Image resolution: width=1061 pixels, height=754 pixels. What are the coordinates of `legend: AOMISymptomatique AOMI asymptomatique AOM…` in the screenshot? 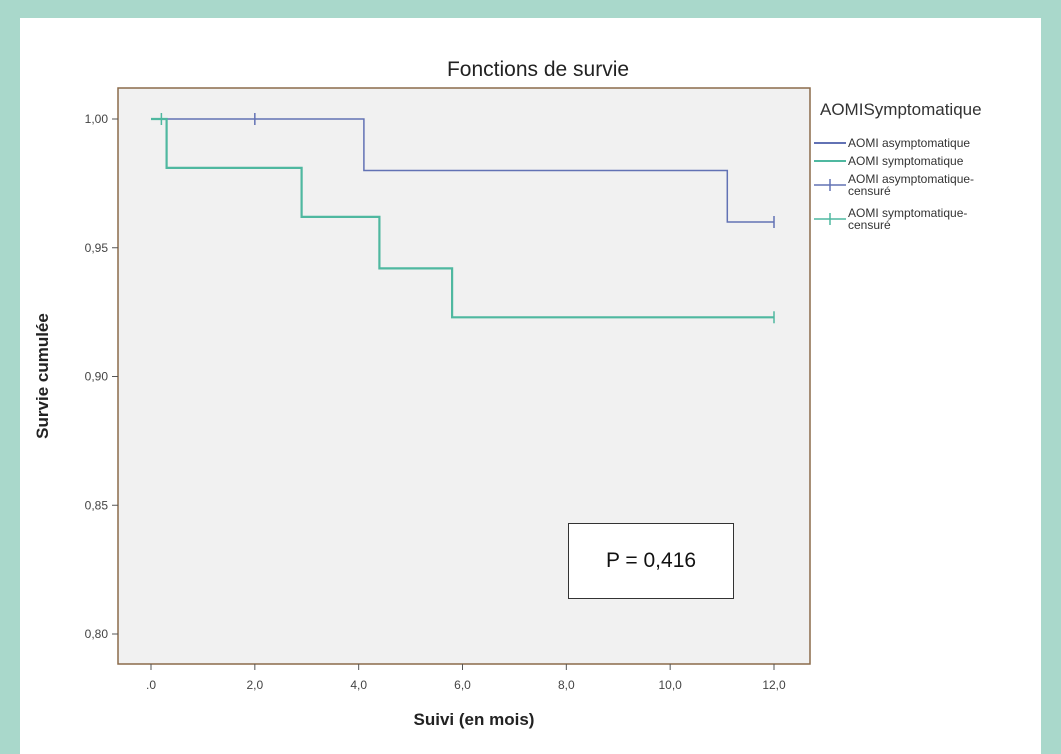 It's located at (898, 166).